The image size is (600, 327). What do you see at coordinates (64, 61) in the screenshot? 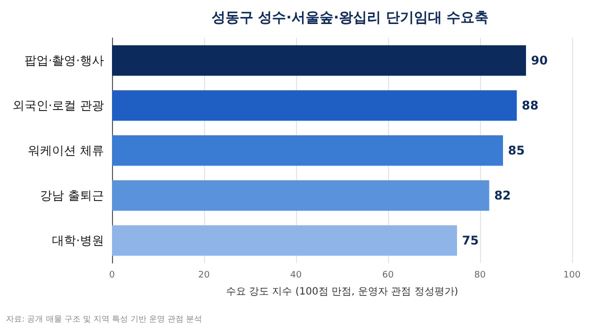
I see `y-tick-label: 팝업·촬영·행사` at bounding box center [64, 61].